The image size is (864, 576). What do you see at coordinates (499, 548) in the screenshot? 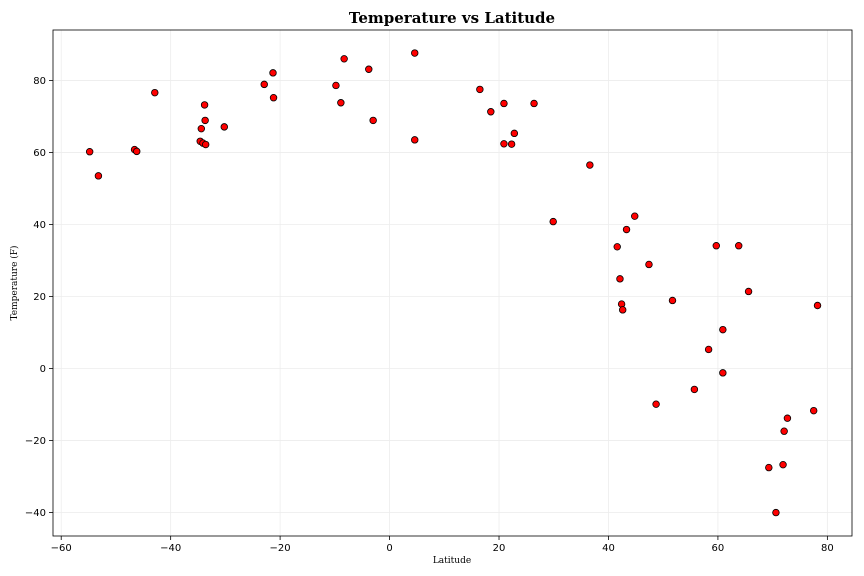
I see `x-tick-label: 20` at bounding box center [499, 548].